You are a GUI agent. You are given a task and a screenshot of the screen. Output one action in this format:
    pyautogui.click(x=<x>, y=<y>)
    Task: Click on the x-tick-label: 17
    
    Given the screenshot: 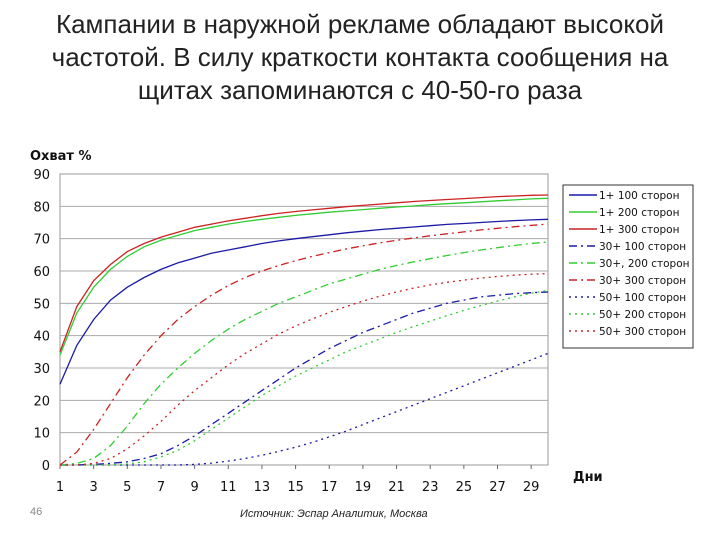 What is the action you would take?
    pyautogui.click(x=329, y=487)
    